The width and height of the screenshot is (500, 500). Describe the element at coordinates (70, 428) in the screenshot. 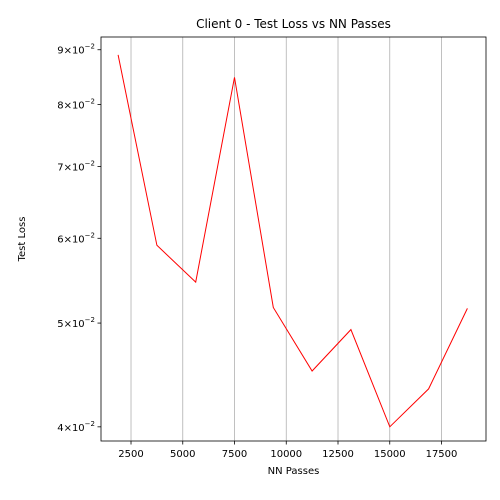

I see `y-tick-mantissa: 4×10` at that location.